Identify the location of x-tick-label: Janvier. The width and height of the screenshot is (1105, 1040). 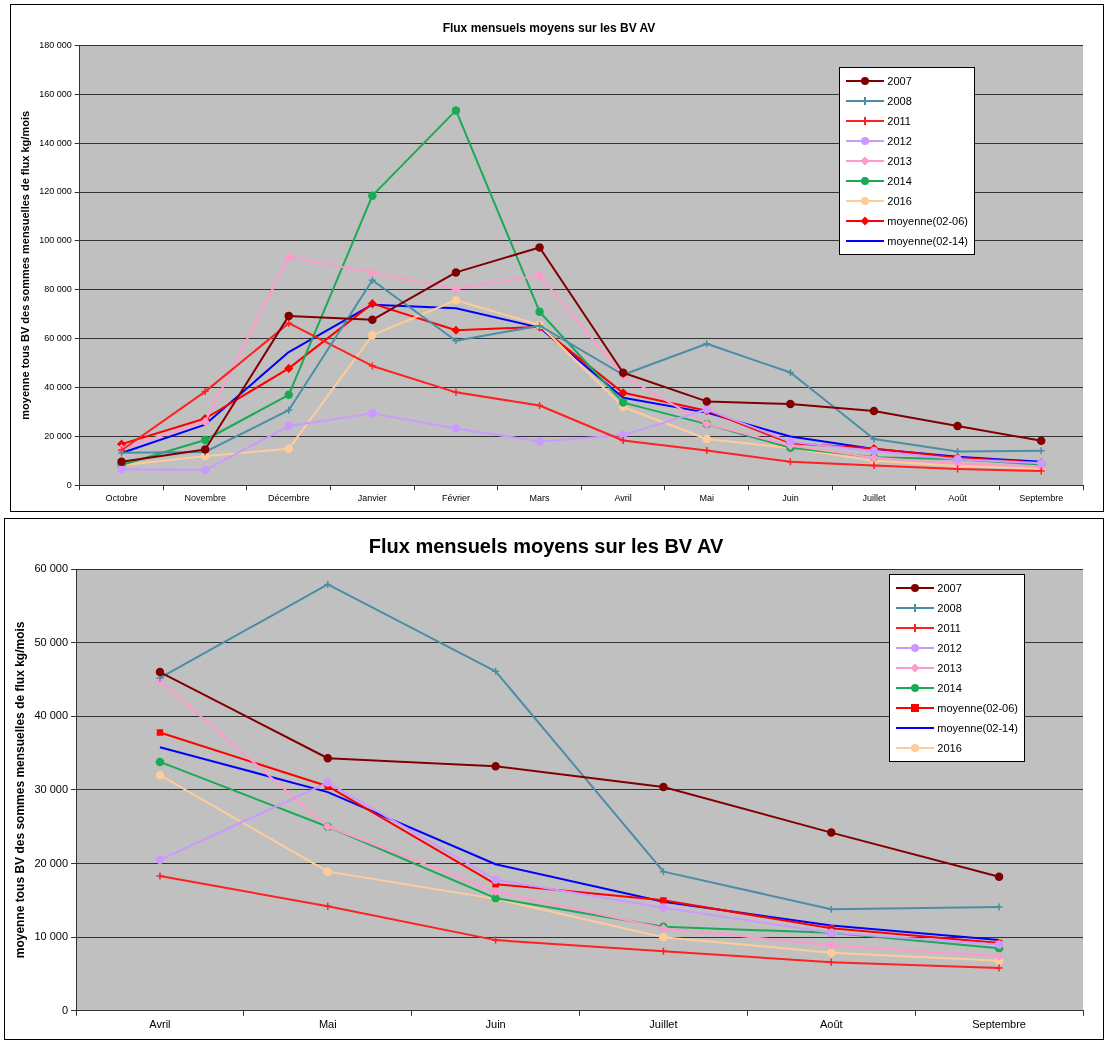
(372, 498).